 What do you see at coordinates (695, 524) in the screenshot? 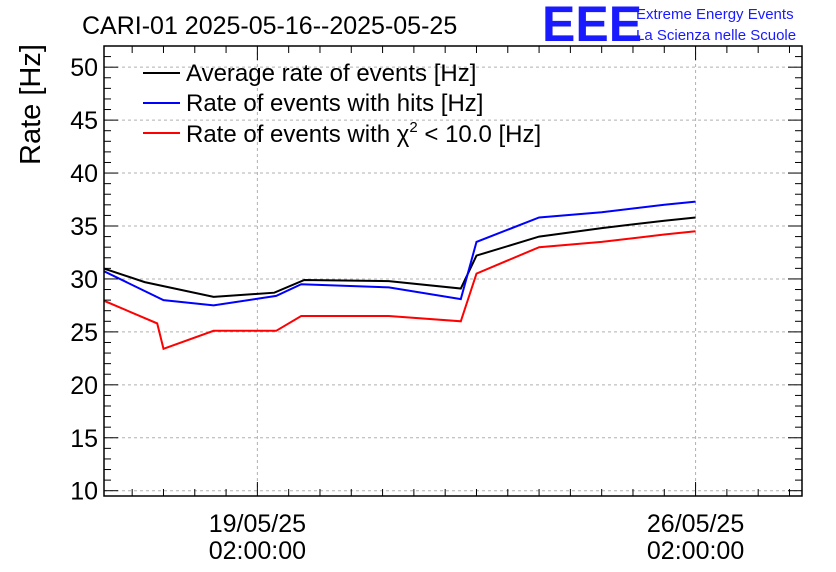
I see `x-tick-label-date: 26/05/25` at bounding box center [695, 524].